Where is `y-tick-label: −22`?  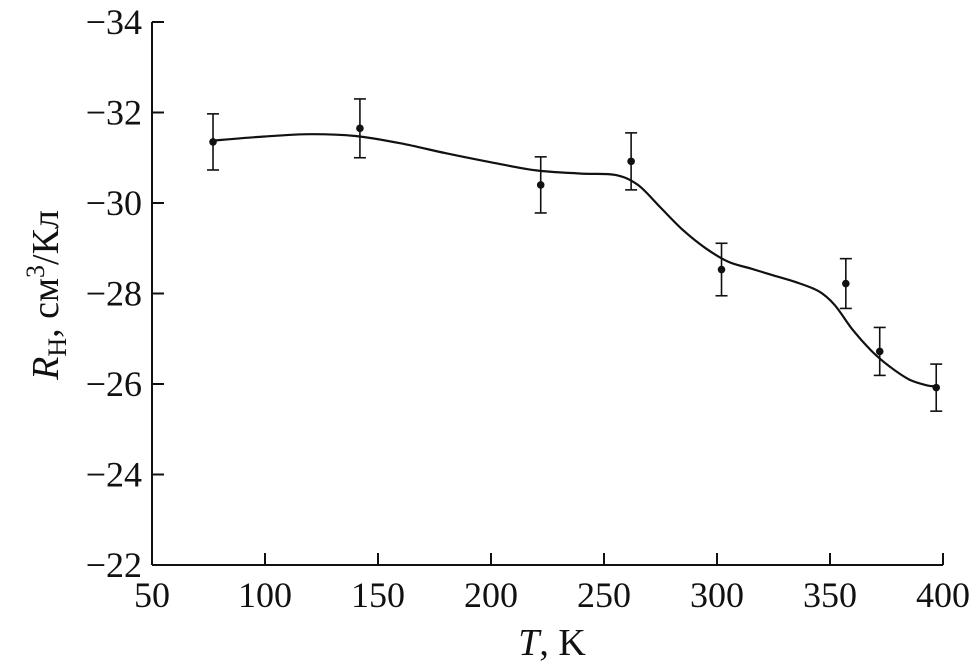
y-tick-label: −22 is located at coordinates (114, 565).